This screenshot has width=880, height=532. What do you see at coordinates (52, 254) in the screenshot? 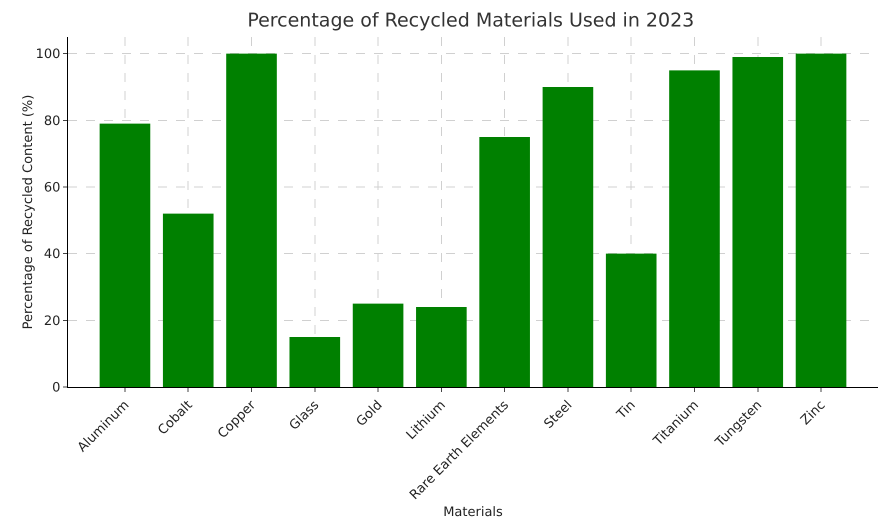
I see `y-tick-label: 40` at bounding box center [52, 254].